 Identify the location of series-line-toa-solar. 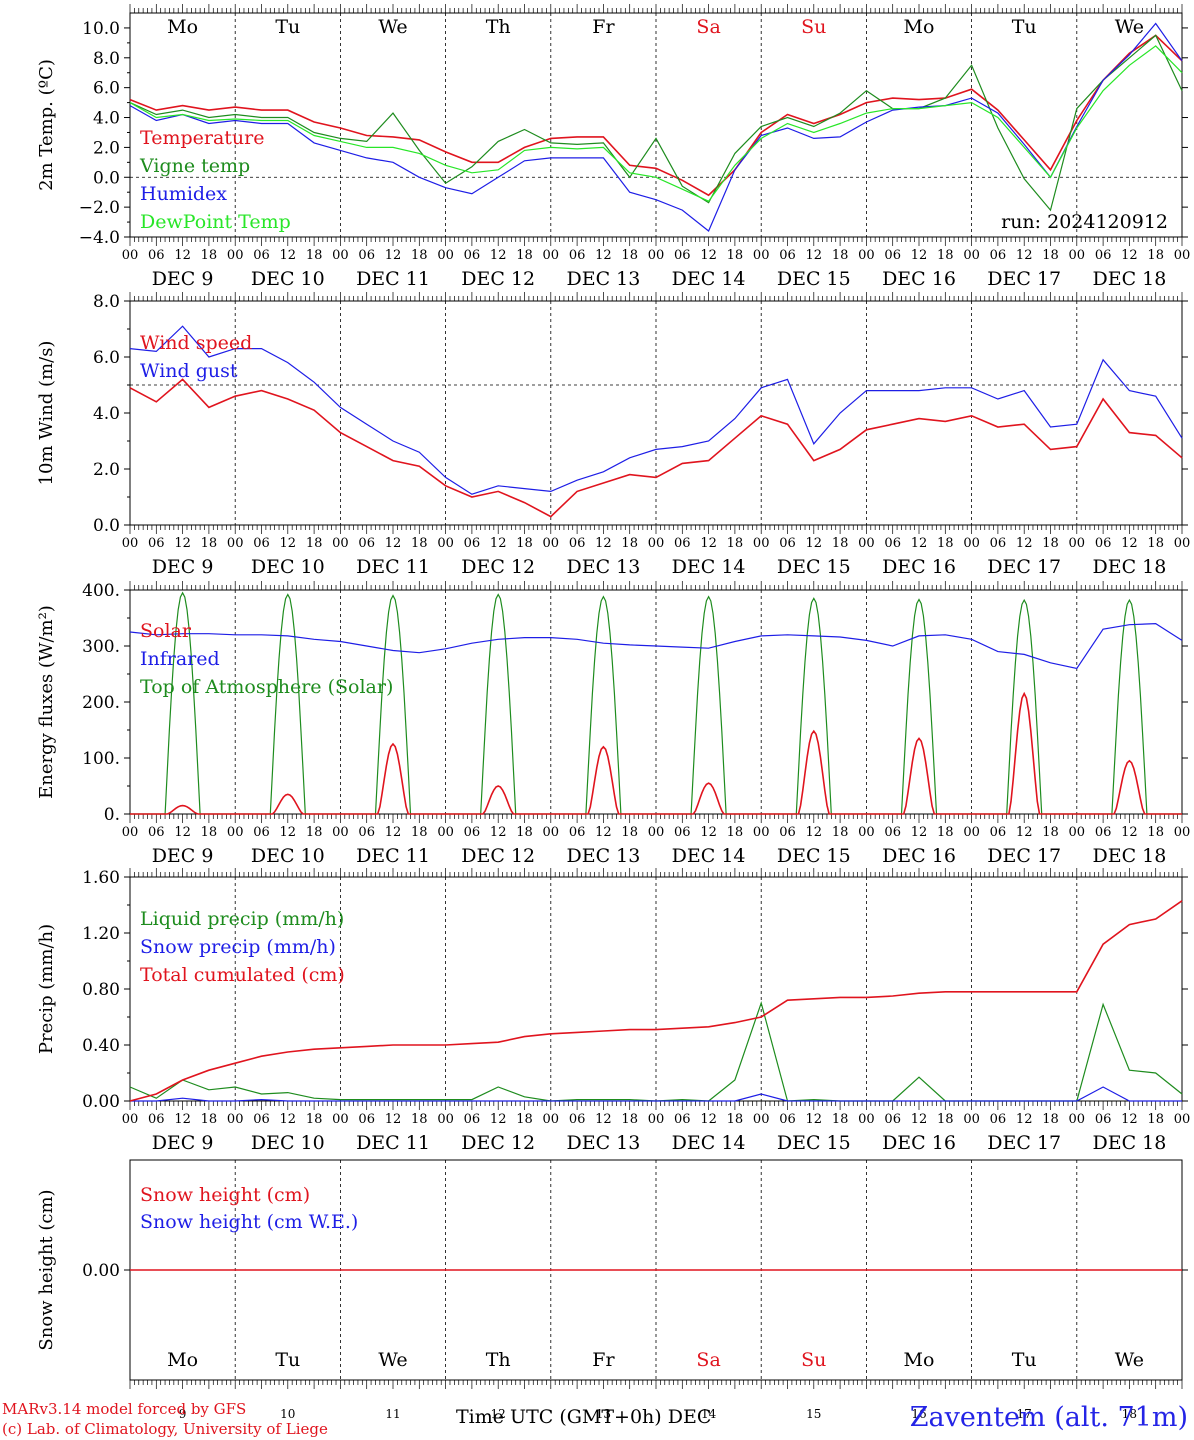
(656, 703).